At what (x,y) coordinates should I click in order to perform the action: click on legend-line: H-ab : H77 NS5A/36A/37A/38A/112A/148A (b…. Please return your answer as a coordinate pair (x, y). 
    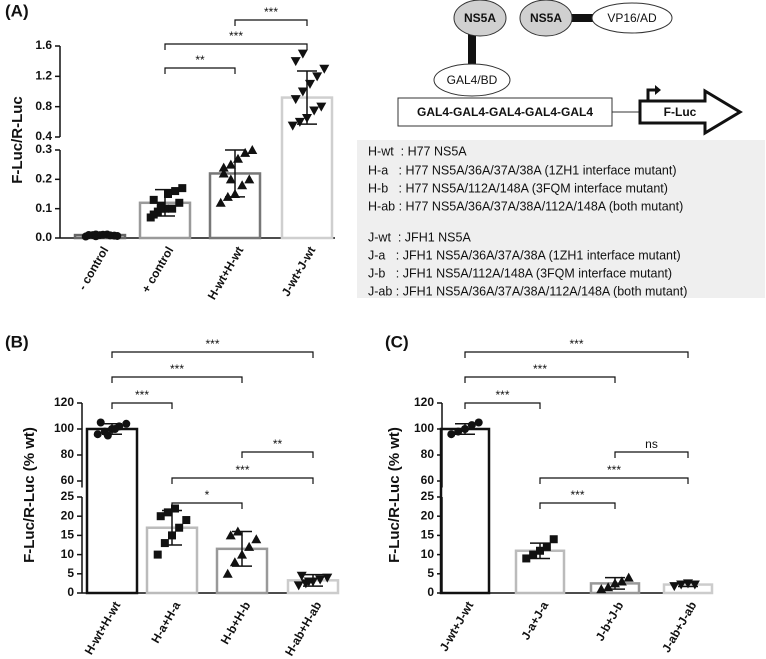
    Looking at the image, I should click on (525, 206).